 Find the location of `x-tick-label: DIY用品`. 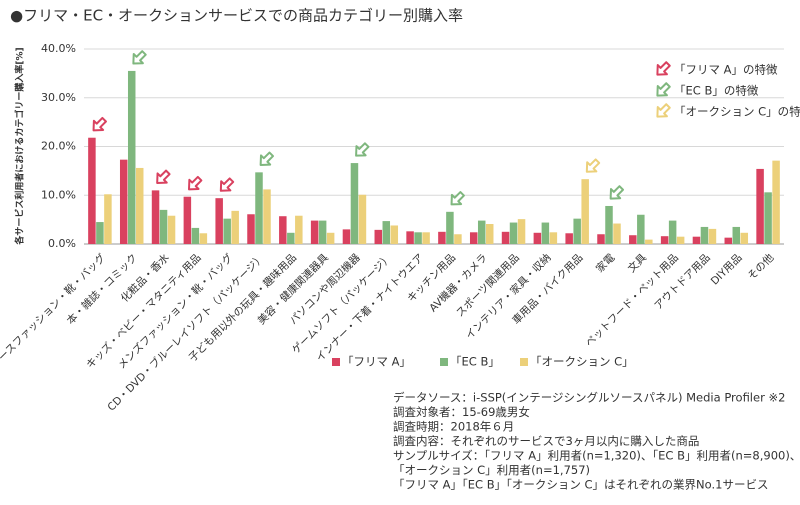

x-tick-label: DIY用品 is located at coordinates (727, 270).